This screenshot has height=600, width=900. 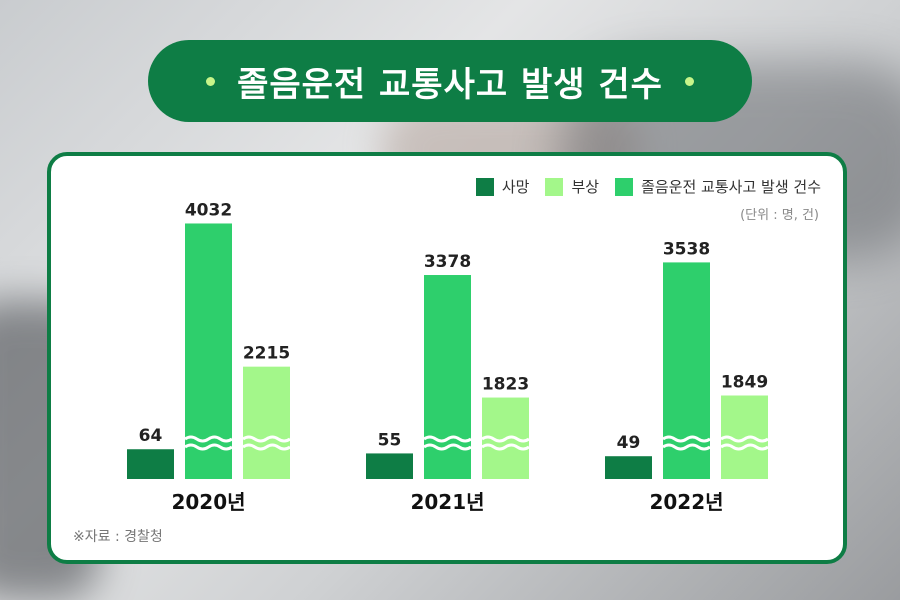 What do you see at coordinates (484, 186) in the screenshot?
I see `legend-swatch-deaths` at bounding box center [484, 186].